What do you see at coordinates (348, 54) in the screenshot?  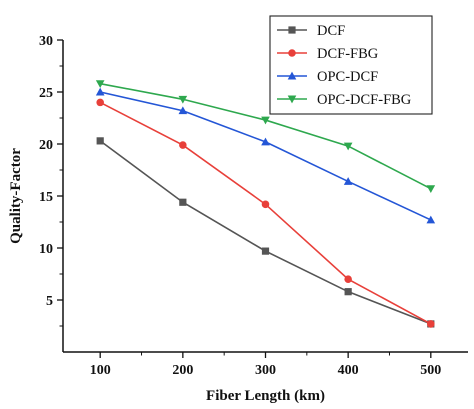 I see `legend-label: DCF-FBG` at bounding box center [348, 54].